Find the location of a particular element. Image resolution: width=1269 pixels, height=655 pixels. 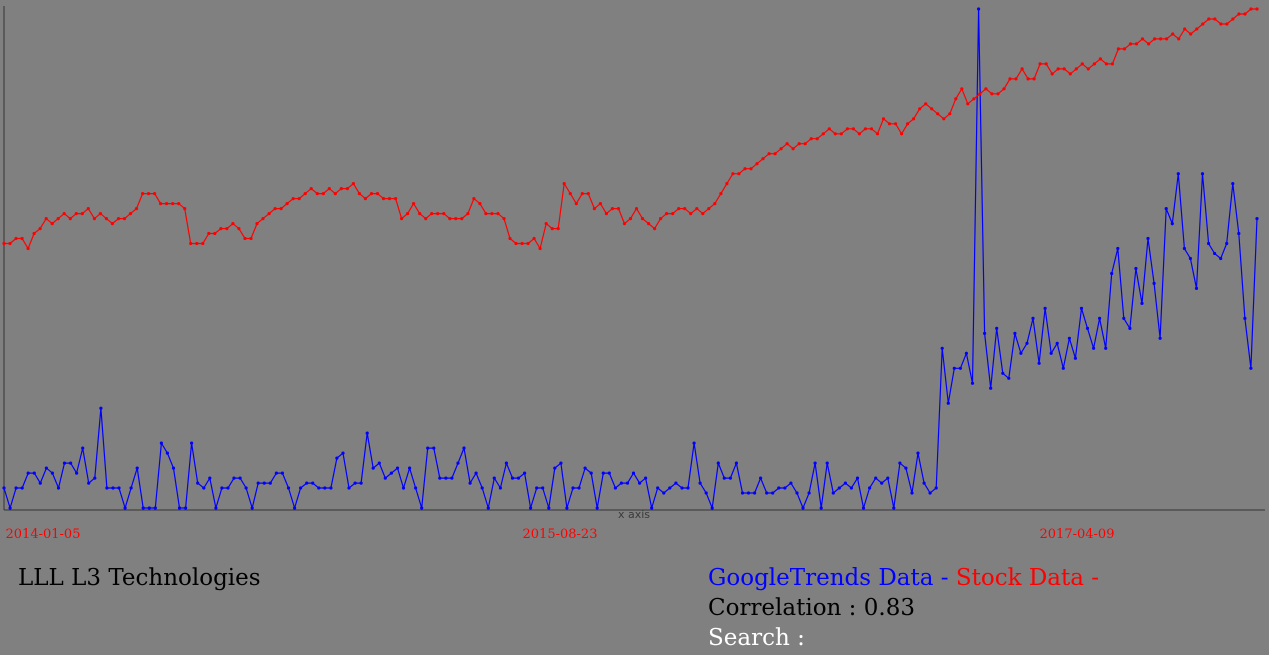

search-label: Search : is located at coordinates (756, 638).